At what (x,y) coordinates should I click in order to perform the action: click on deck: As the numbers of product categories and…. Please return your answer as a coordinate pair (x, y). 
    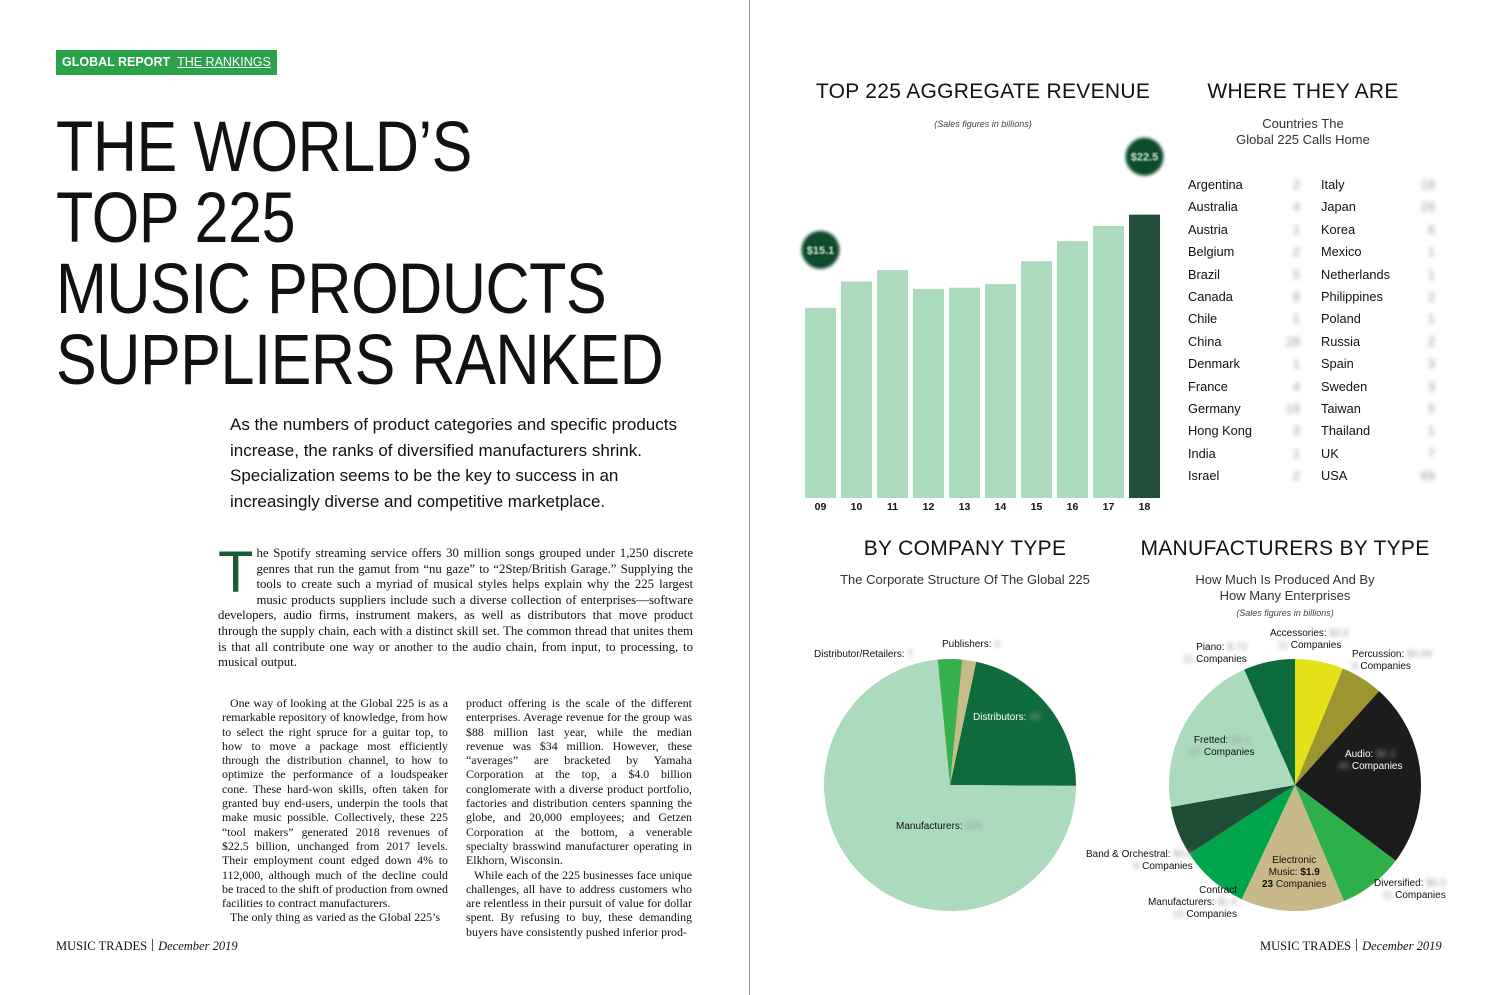
    Looking at the image, I should click on (453, 463).